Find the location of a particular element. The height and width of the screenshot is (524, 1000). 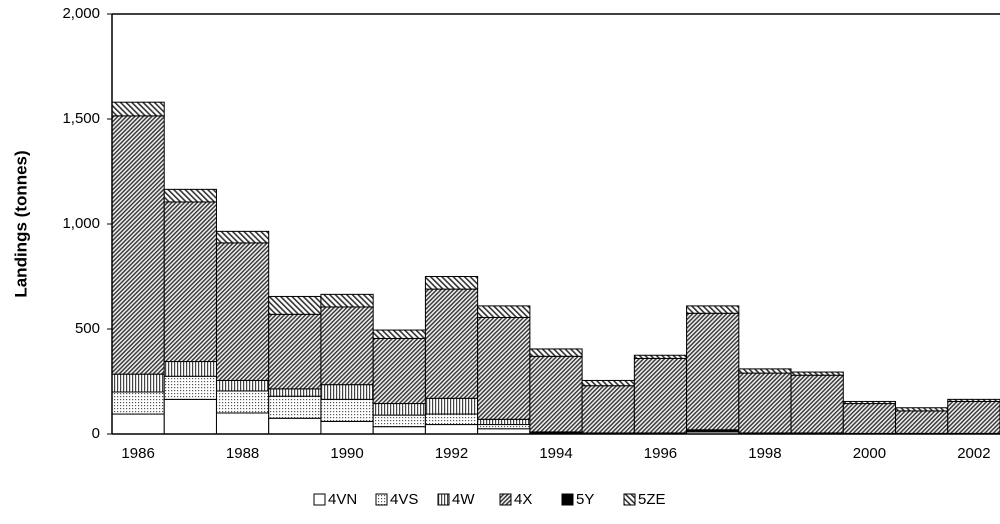

legend-label: 4W is located at coordinates (463, 499).